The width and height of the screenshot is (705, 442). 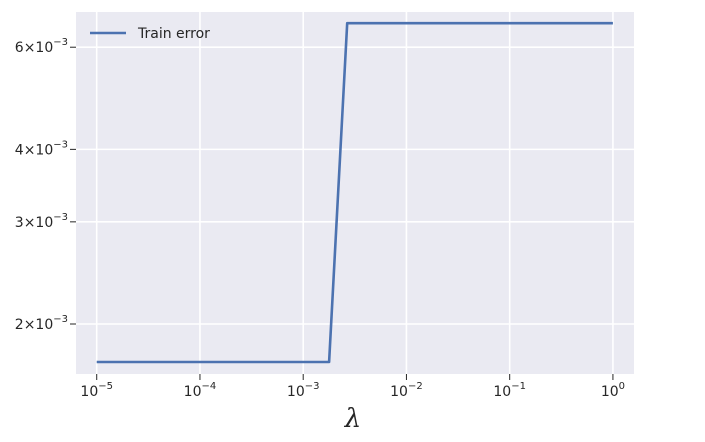 I want to click on x-tick-exponent: −1, so click(x=518, y=386).